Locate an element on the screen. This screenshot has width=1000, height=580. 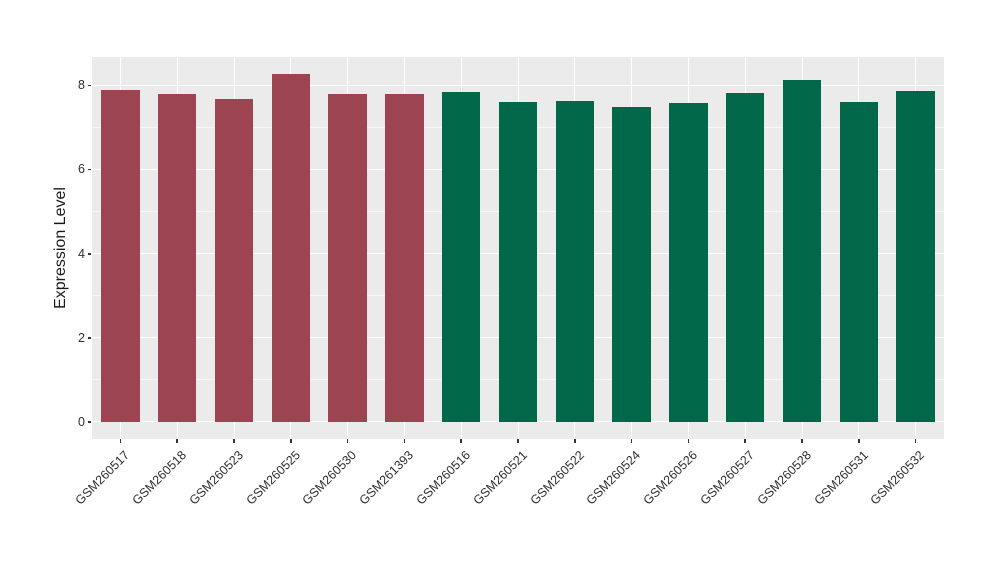
bar-GSM260524 is located at coordinates (631, 264).